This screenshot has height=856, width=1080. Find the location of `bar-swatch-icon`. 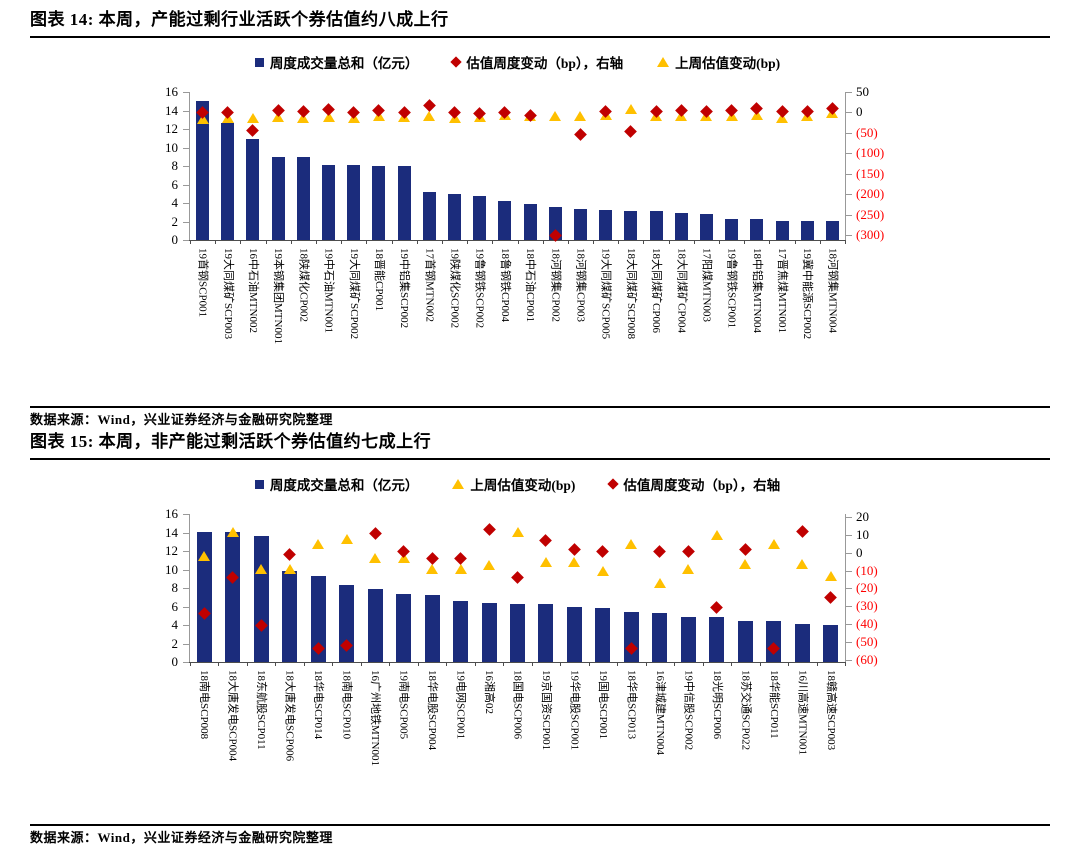

bar-swatch-icon is located at coordinates (259, 62).